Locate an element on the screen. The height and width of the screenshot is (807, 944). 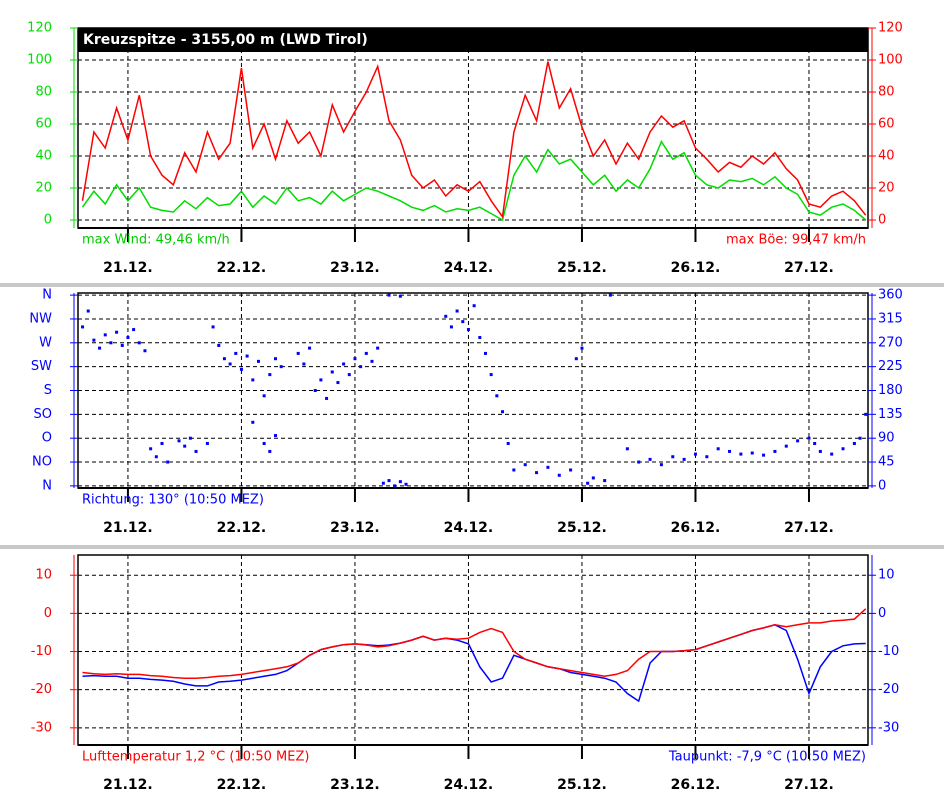
annotation: Lufttemperatur 1,2 °C (10:50 MEZ) is located at coordinates (195, 757).